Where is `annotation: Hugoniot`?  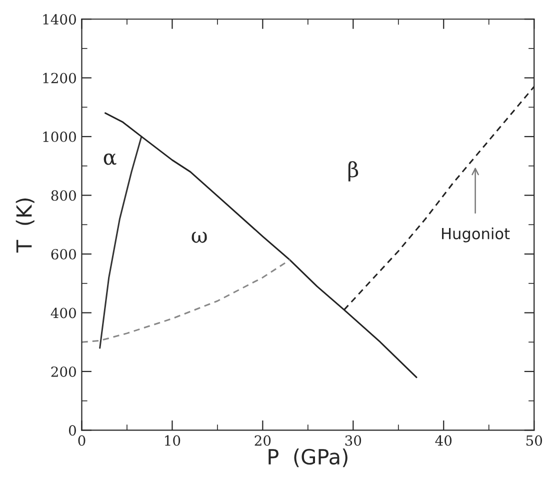 annotation: Hugoniot is located at coordinates (476, 235).